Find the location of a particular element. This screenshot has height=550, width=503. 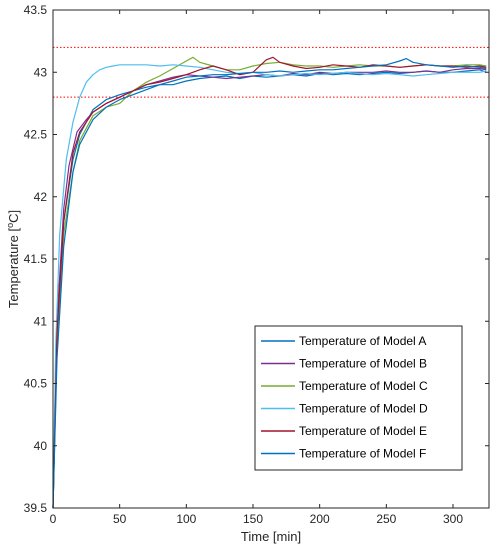

y-axis-label-superscript: o is located at coordinates (10, 225).